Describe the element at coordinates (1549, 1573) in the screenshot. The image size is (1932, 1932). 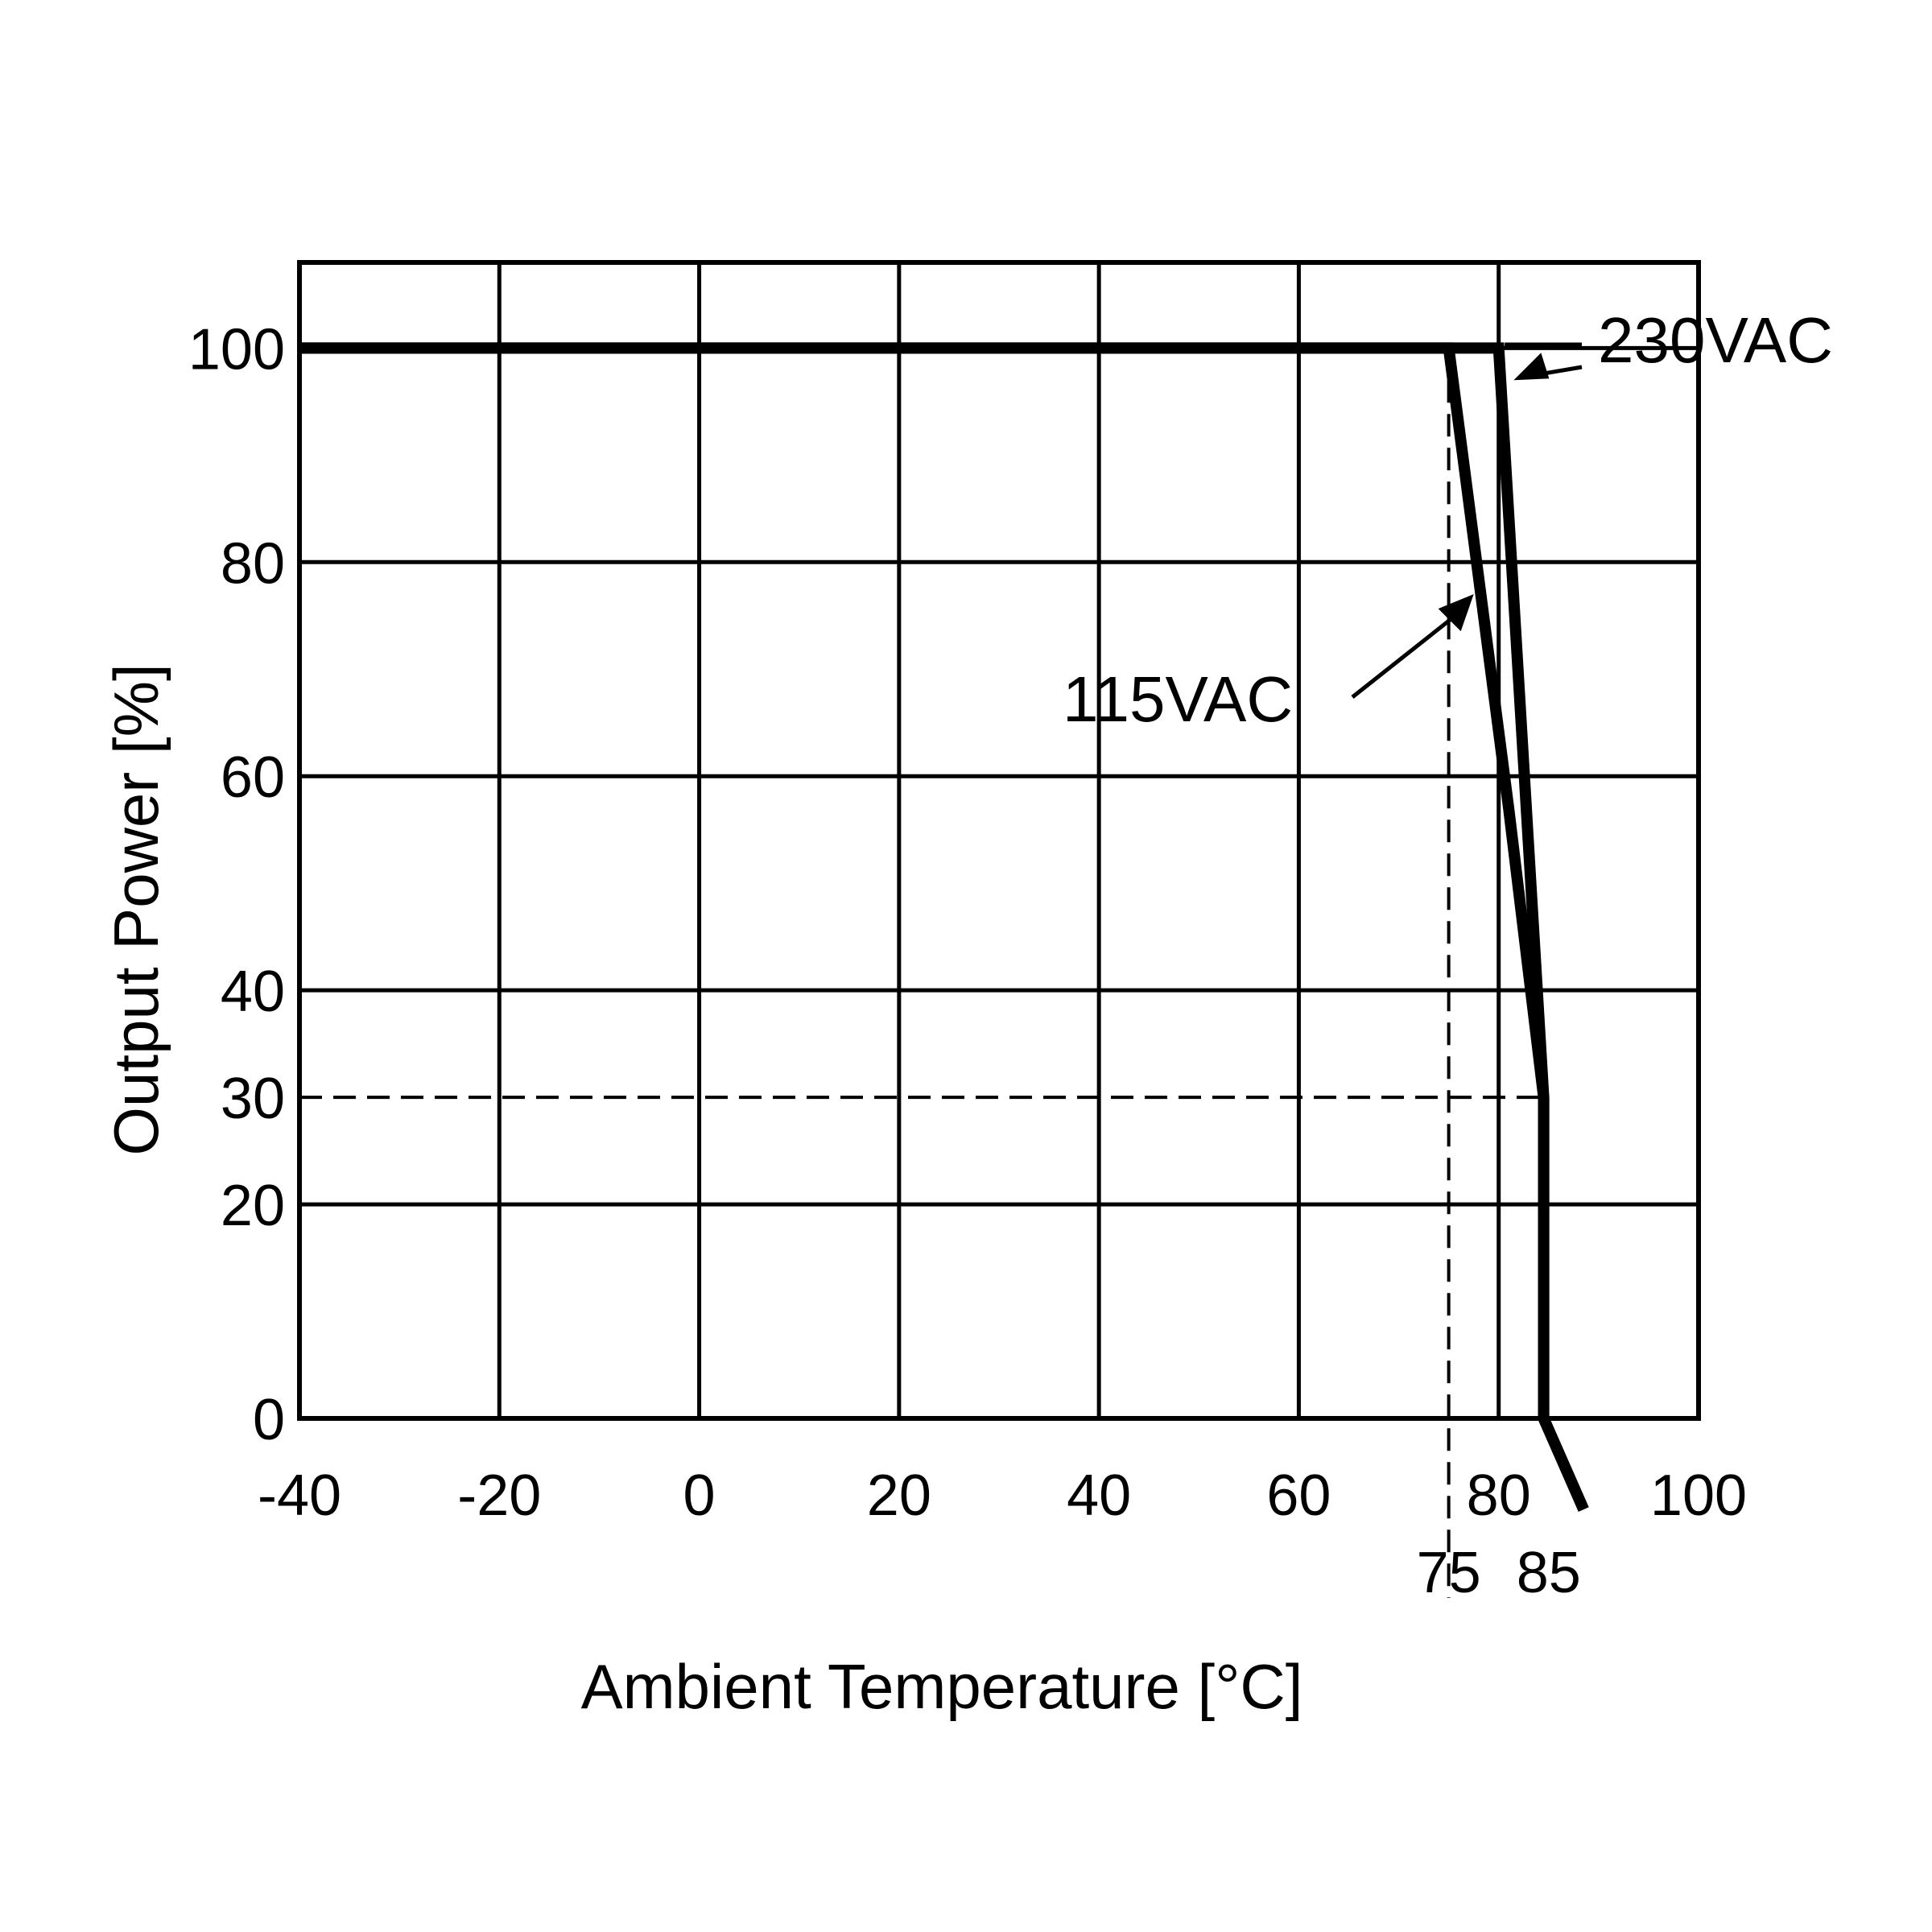
I see `x-tick-label-extra: 85` at that location.